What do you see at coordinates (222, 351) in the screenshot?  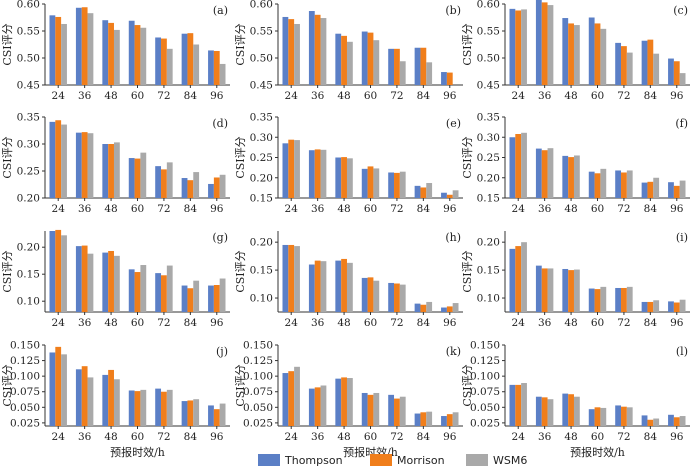 I see `panel-label: (j)` at bounding box center [222, 351].